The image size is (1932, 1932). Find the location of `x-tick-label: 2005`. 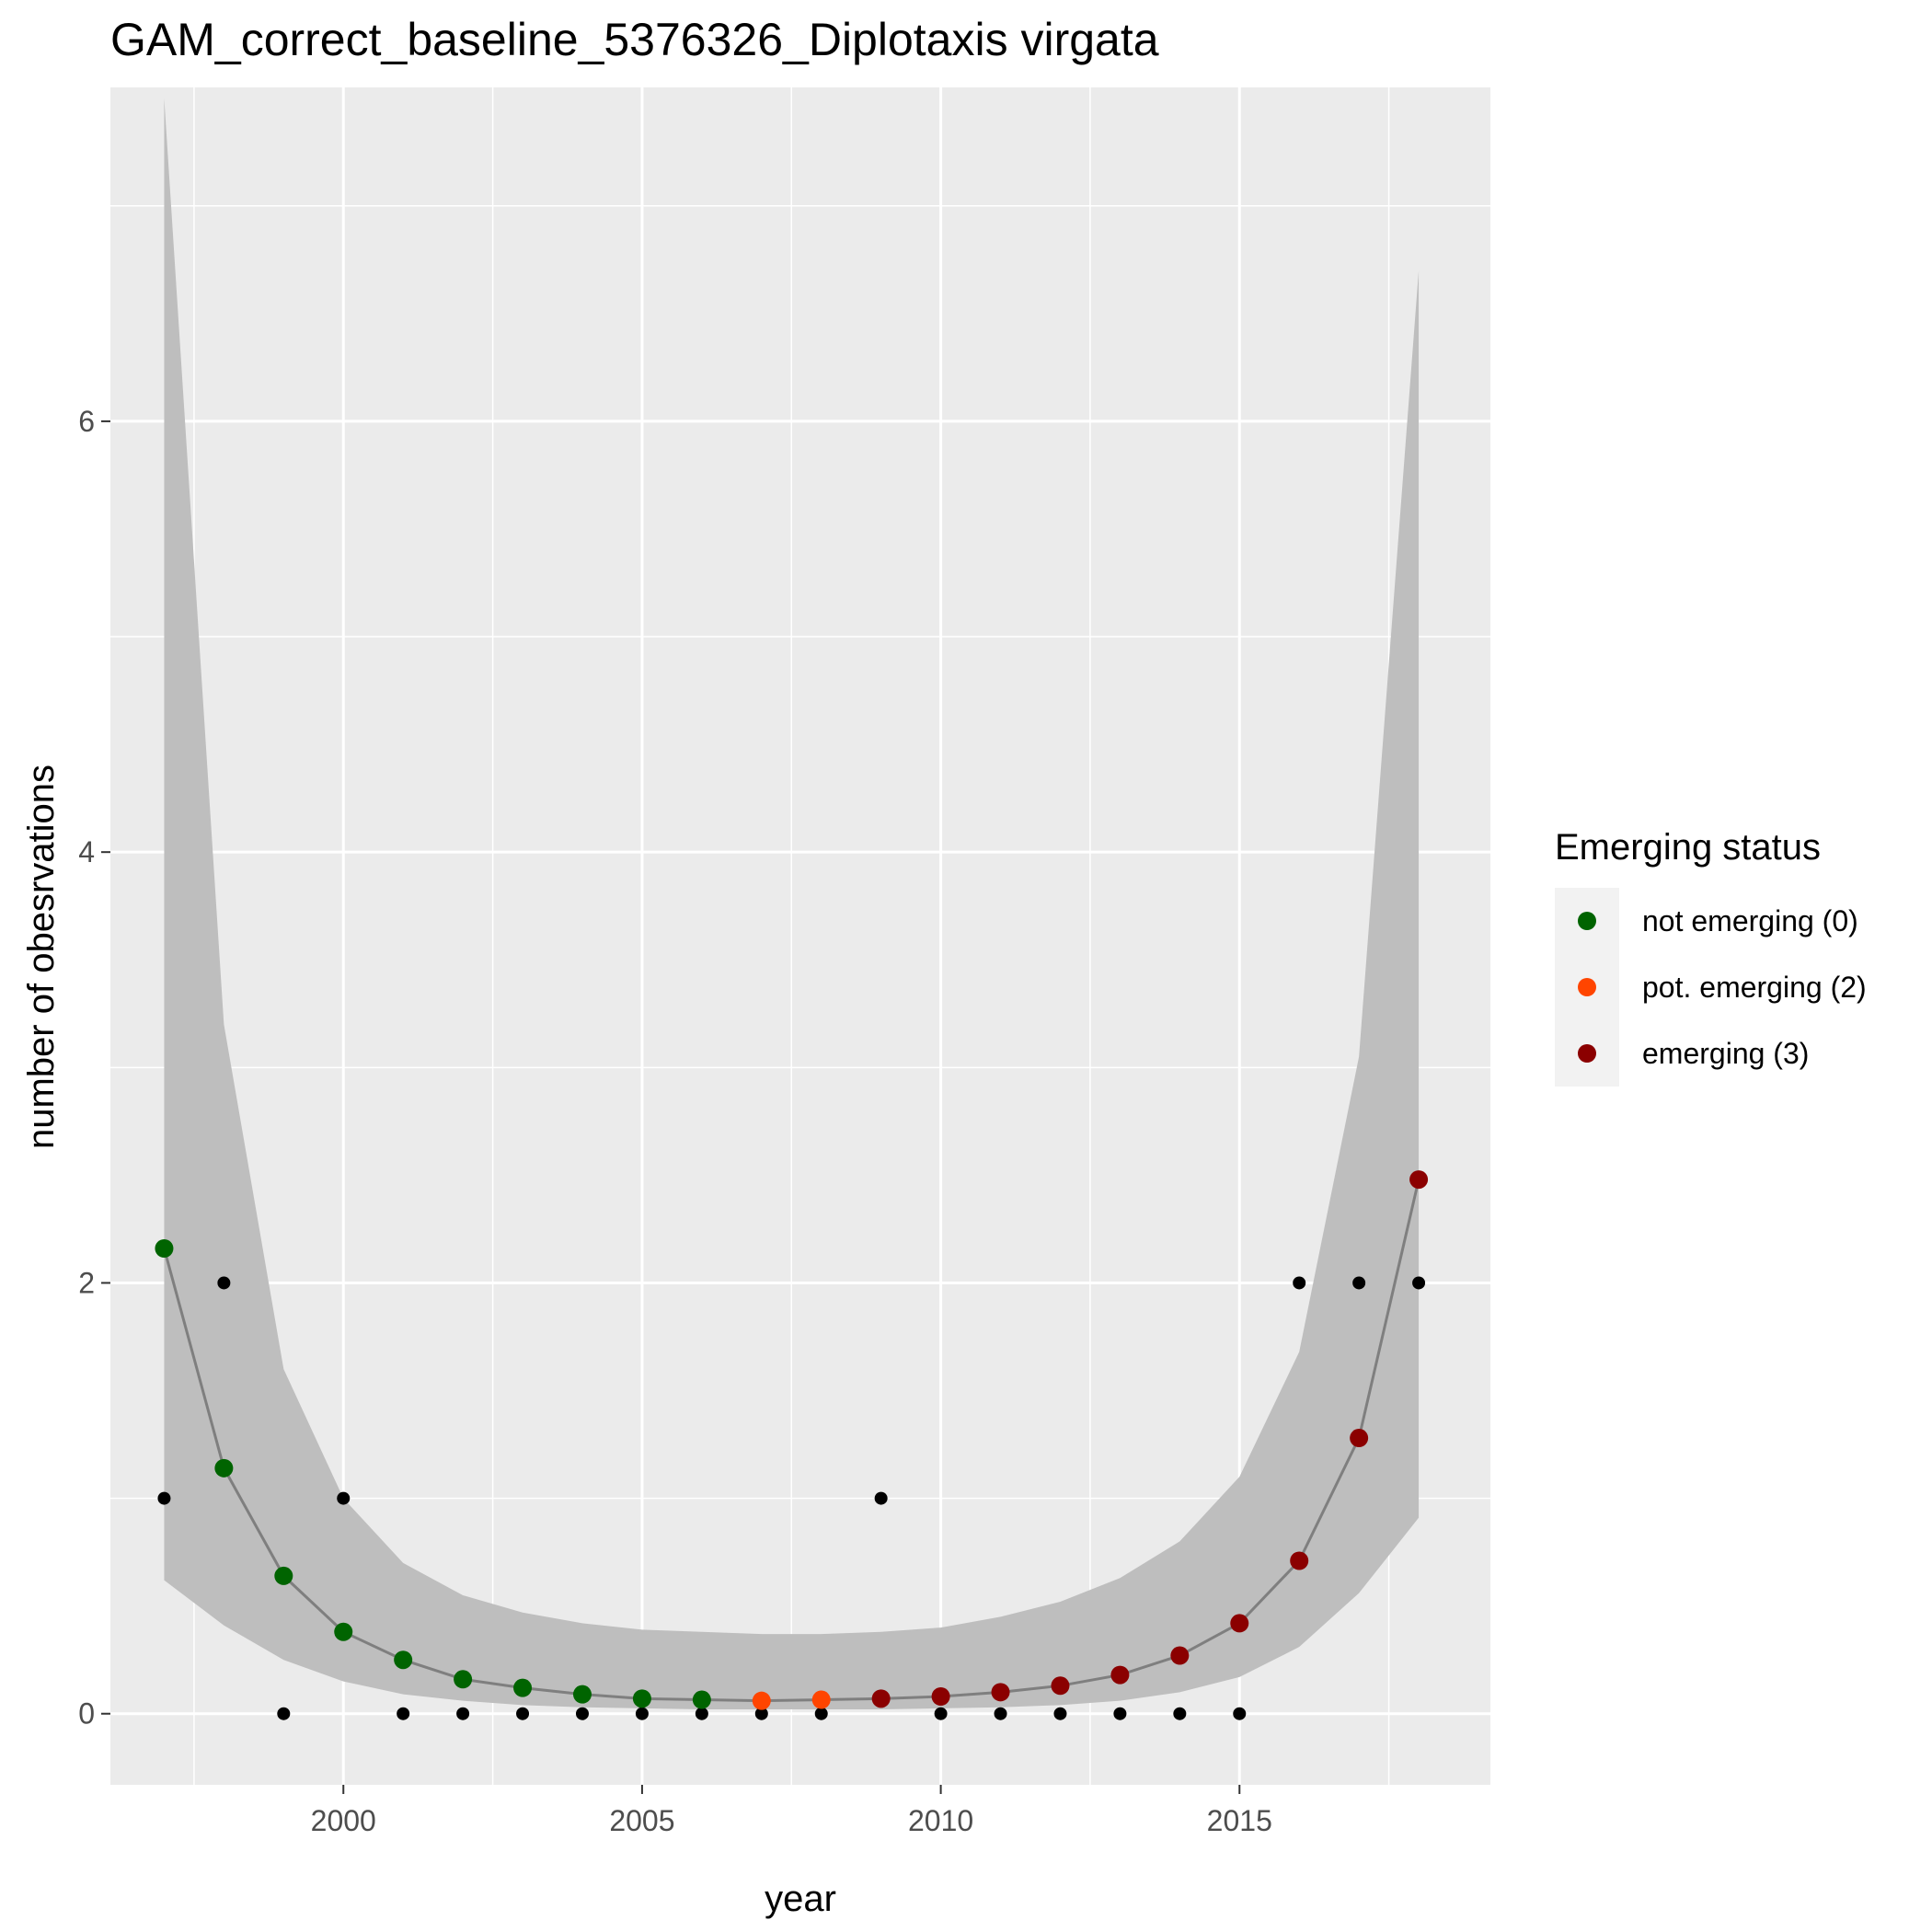

x-tick-label: 2005 is located at coordinates (641, 1820).